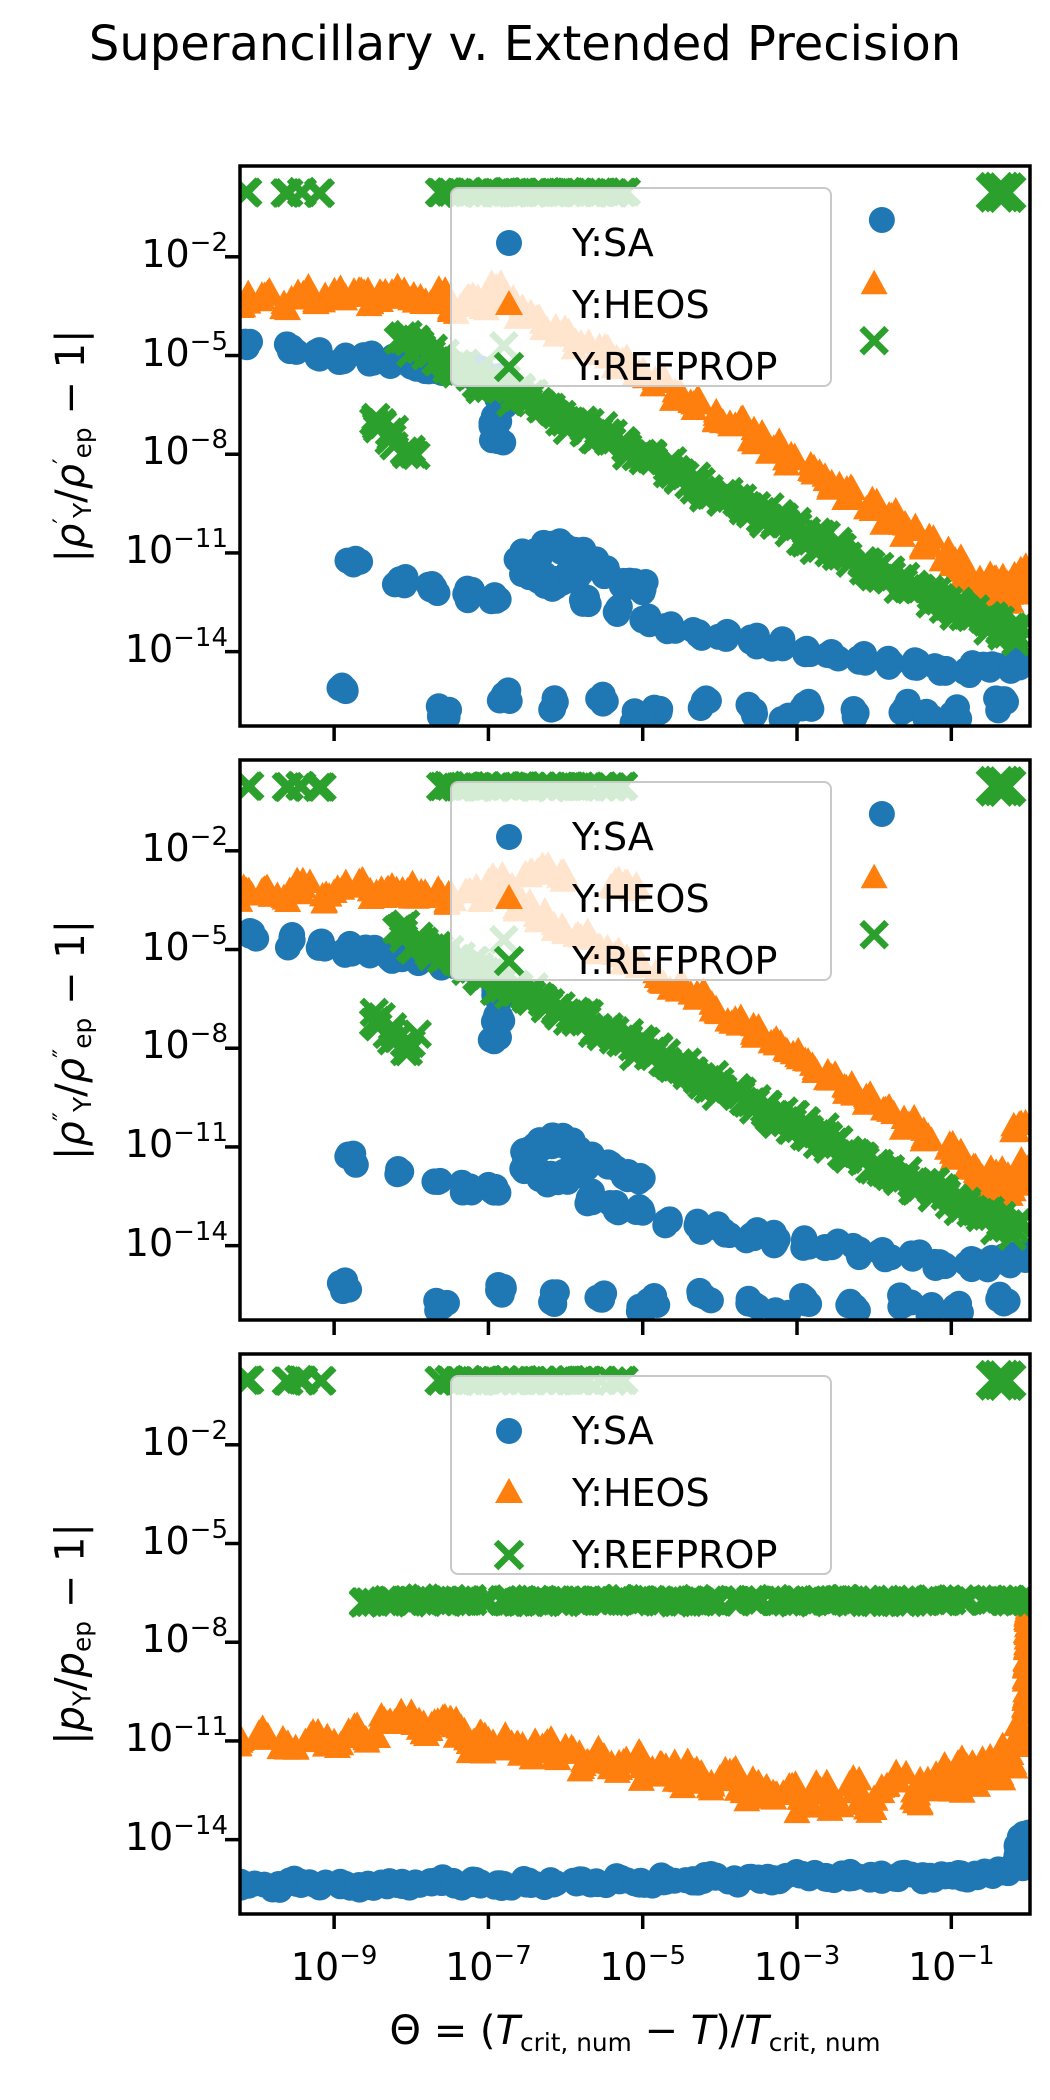 The image size is (1050, 2100). What do you see at coordinates (643, 1965) in the screenshot?
I see `x-tick-label: 10⁻⁵` at bounding box center [643, 1965].